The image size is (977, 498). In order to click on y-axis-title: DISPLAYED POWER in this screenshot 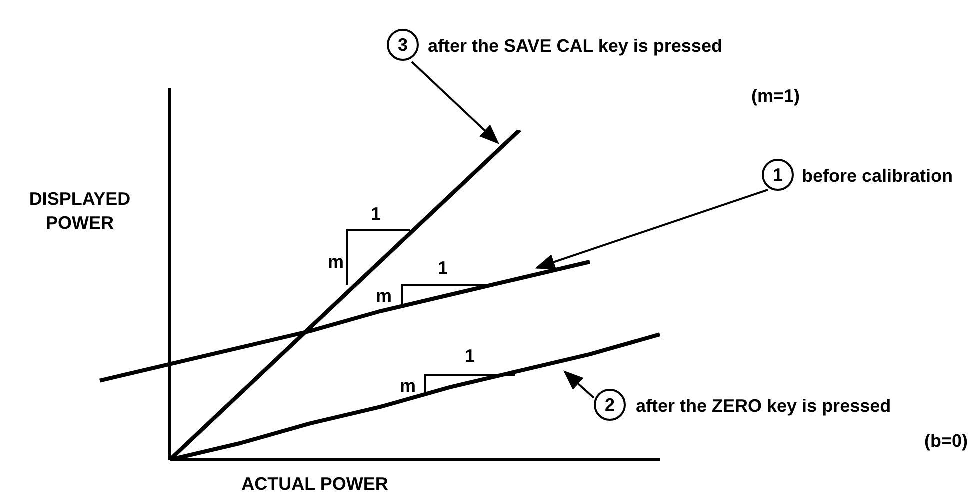, I will do `click(80, 211)`.